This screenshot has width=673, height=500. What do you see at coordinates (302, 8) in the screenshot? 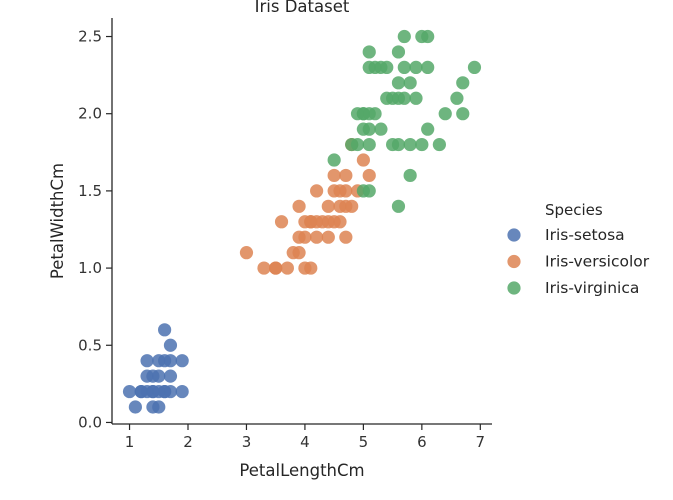
I see `chart-title: Iris Dataset` at bounding box center [302, 8].